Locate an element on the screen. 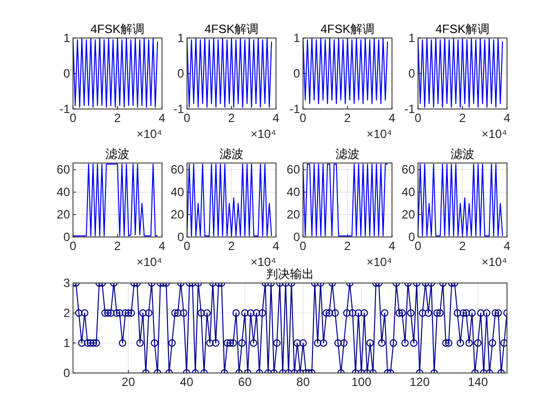 Image resolution: width=560 pixels, height=420 pixels. x-tick-label: 80 is located at coordinates (303, 382).